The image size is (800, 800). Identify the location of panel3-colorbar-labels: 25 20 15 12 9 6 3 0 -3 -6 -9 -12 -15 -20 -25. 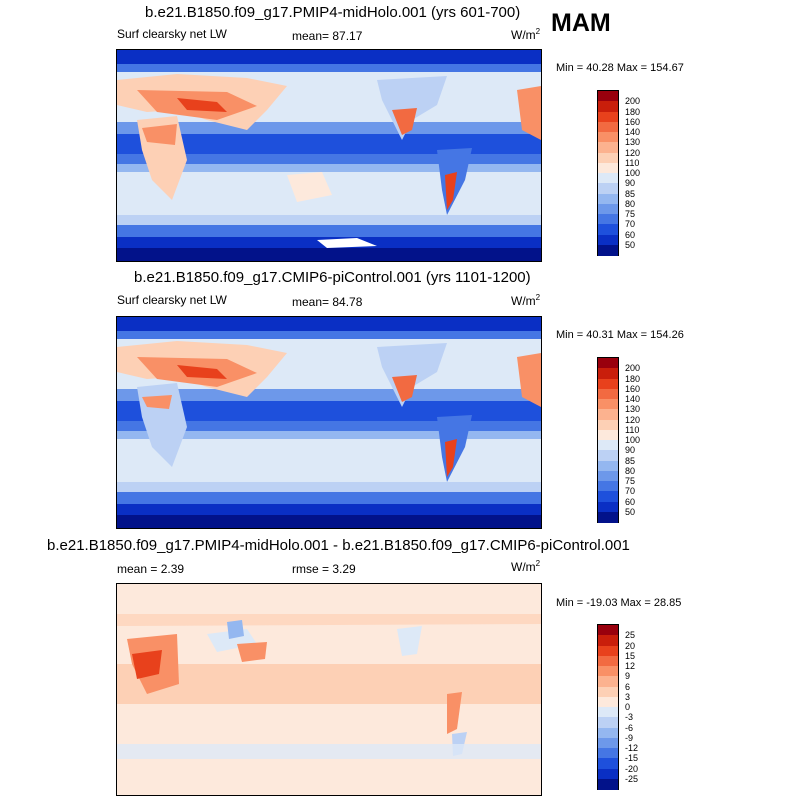
(645, 707).